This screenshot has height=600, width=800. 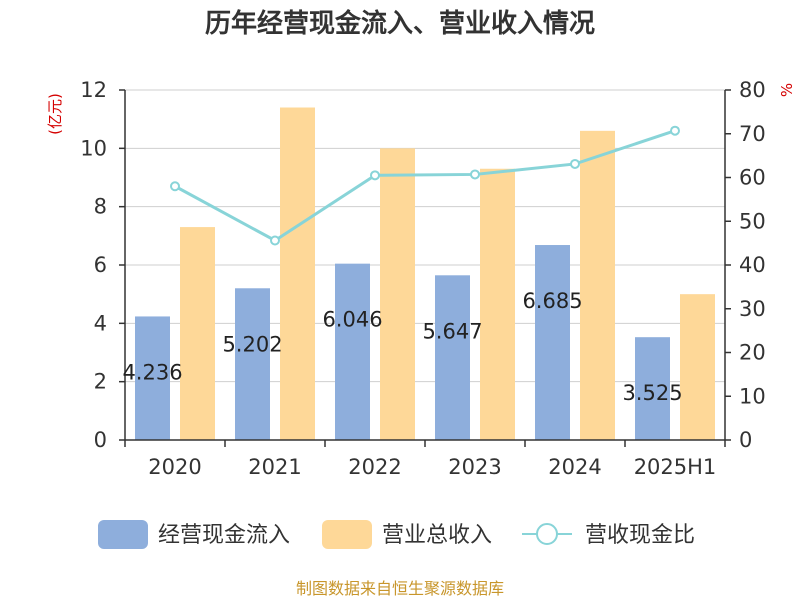 I want to click on legend: 经营现金流入 营业总收入 营收现金比, so click(x=396, y=534).